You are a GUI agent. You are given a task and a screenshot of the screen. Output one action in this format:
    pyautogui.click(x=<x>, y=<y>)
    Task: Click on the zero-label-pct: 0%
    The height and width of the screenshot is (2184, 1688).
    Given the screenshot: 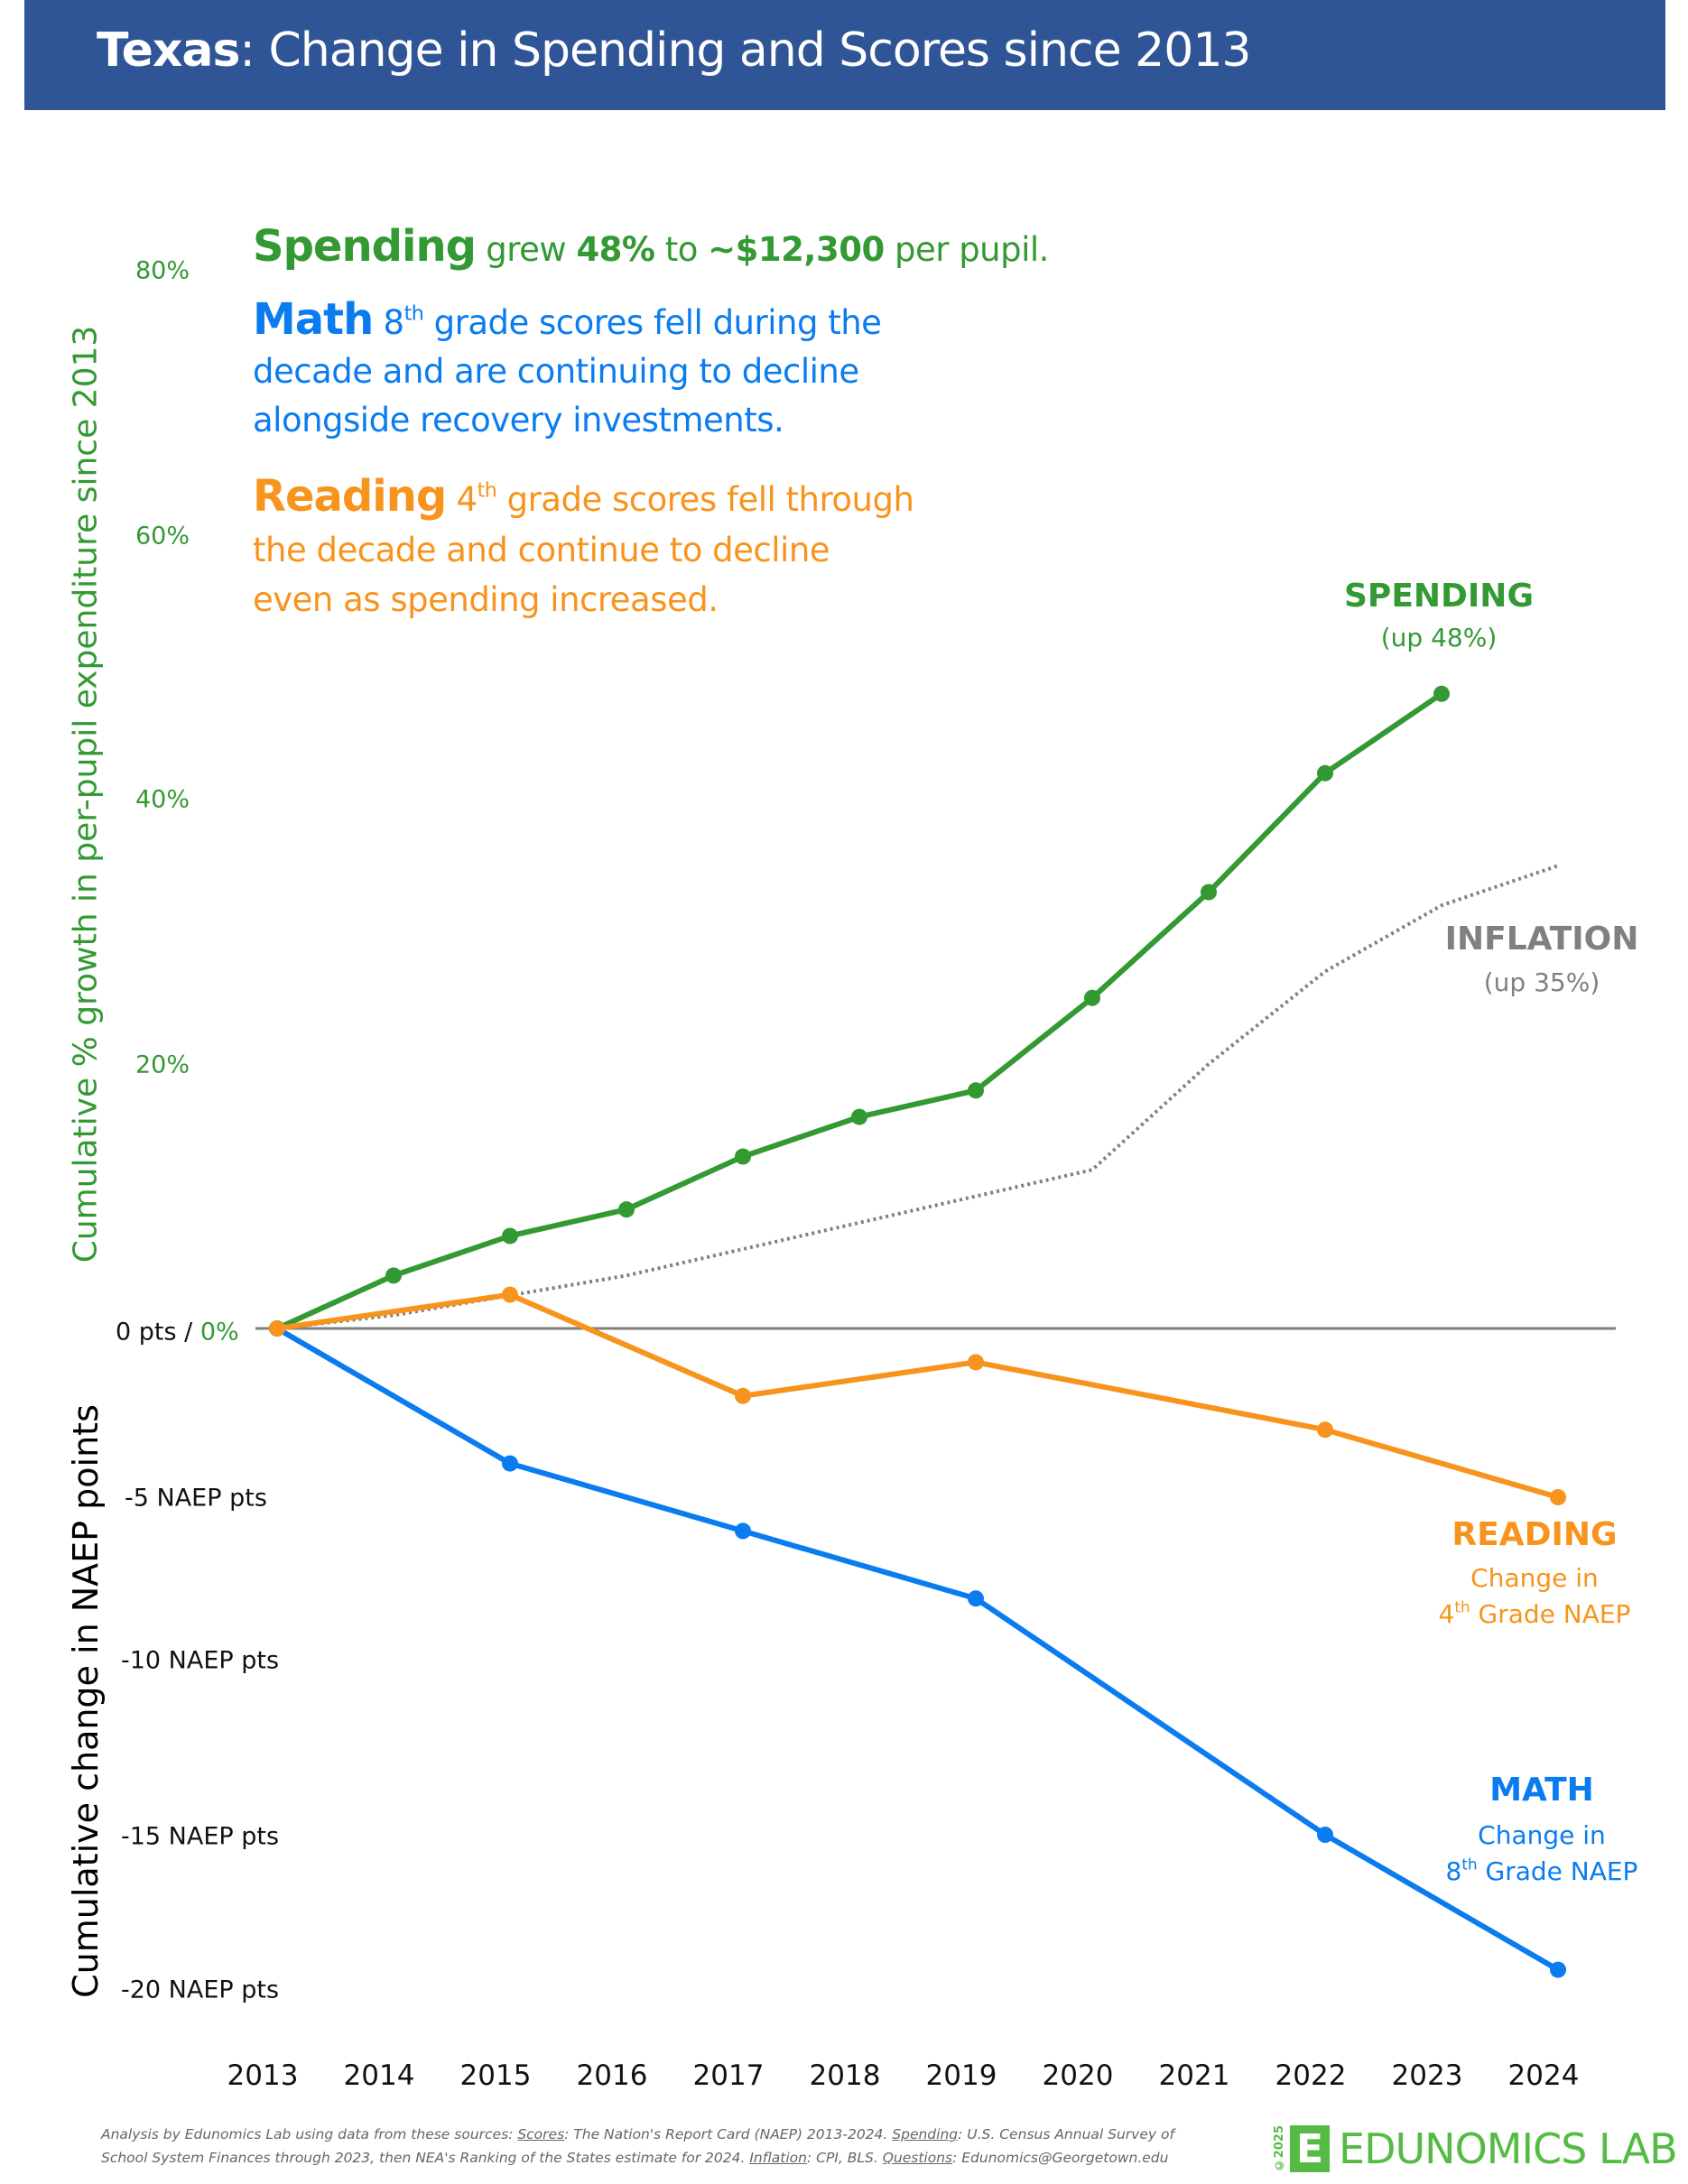 What is the action you would take?
    pyautogui.click(x=219, y=1332)
    